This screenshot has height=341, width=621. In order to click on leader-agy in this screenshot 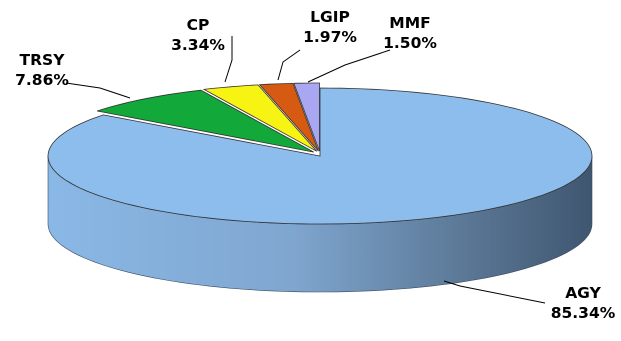, I will do `click(494, 292)`.